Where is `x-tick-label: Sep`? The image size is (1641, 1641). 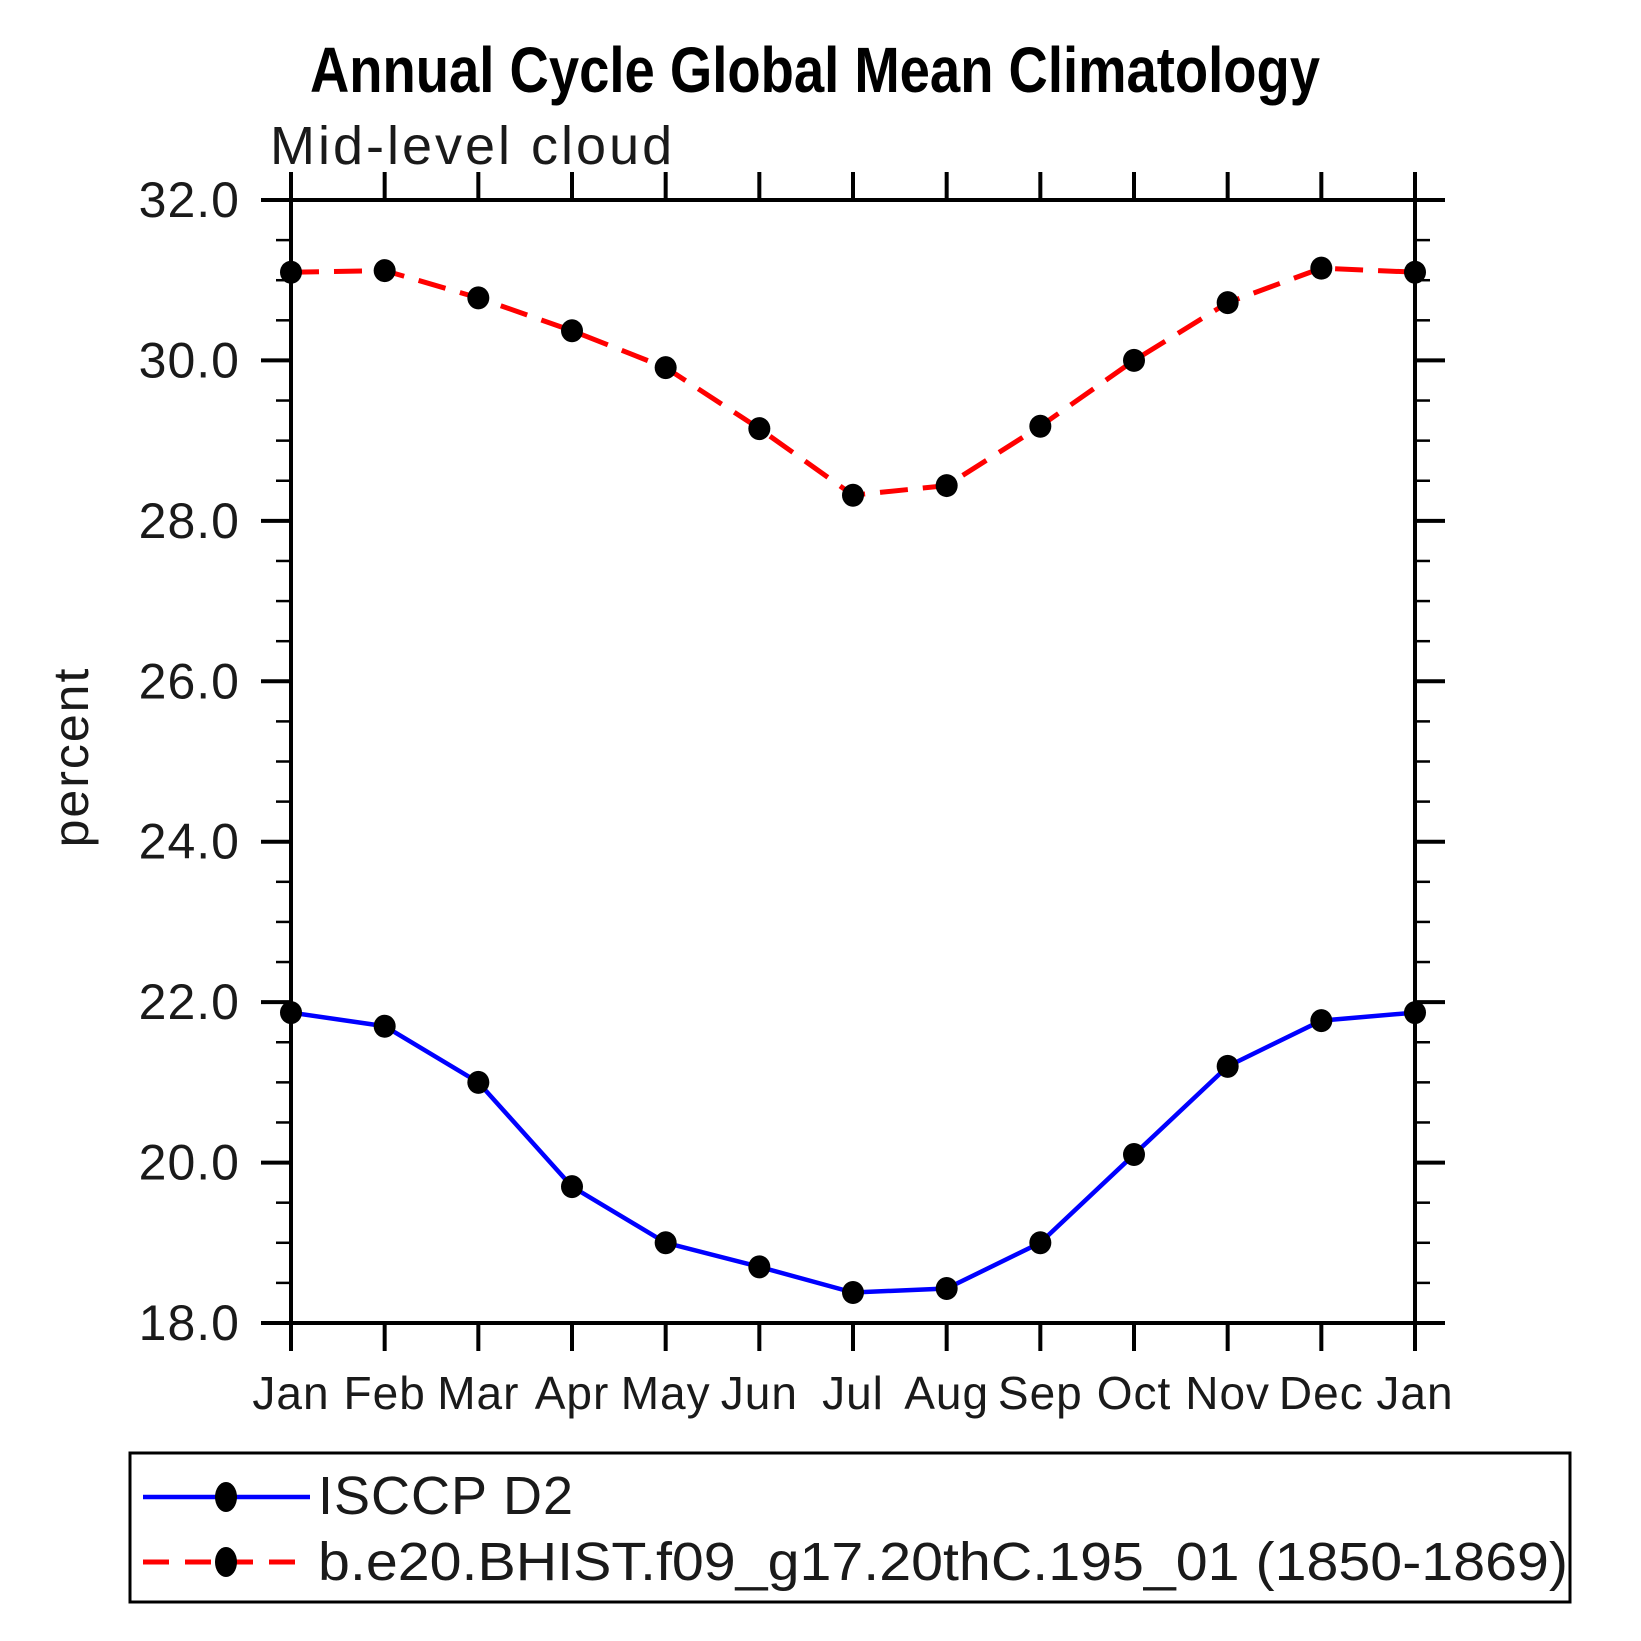
x-tick-label: Sep is located at coordinates (1040, 1393).